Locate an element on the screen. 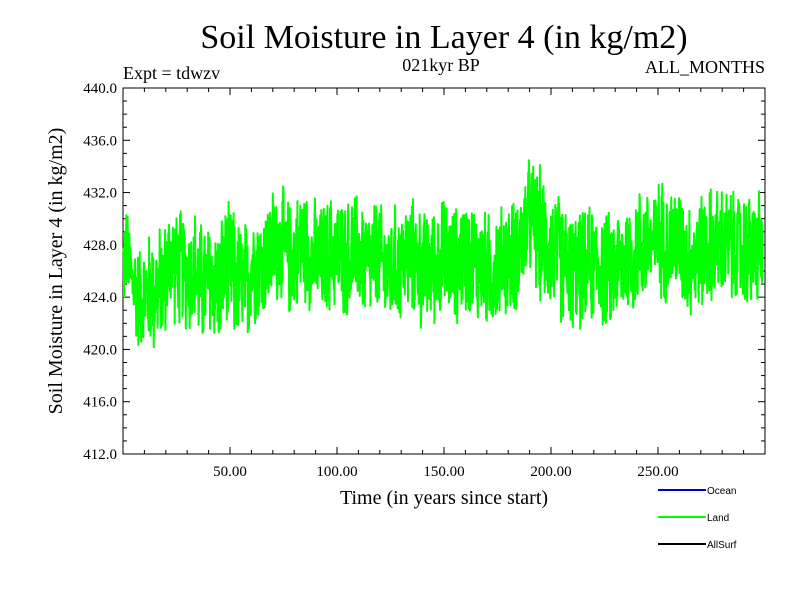 The image size is (800, 600). y-tick-label: 424.0 is located at coordinates (100, 298).